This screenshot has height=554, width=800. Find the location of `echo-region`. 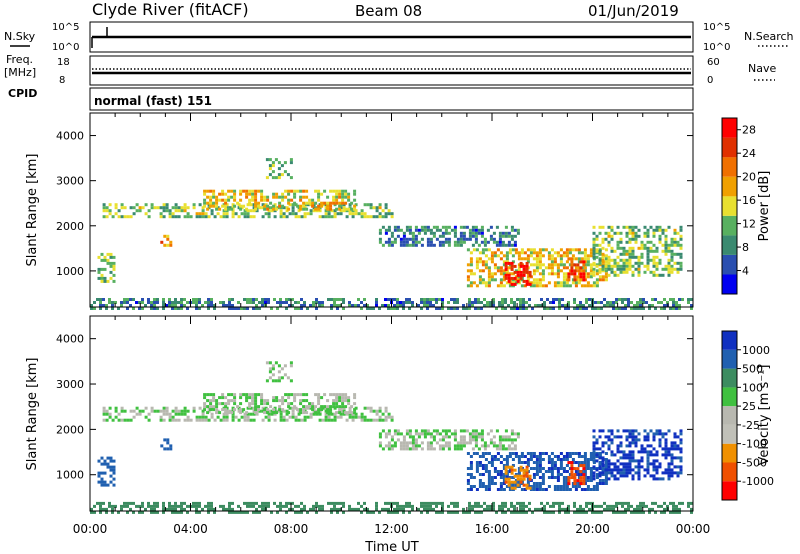

echo-region is located at coordinates (280, 404).